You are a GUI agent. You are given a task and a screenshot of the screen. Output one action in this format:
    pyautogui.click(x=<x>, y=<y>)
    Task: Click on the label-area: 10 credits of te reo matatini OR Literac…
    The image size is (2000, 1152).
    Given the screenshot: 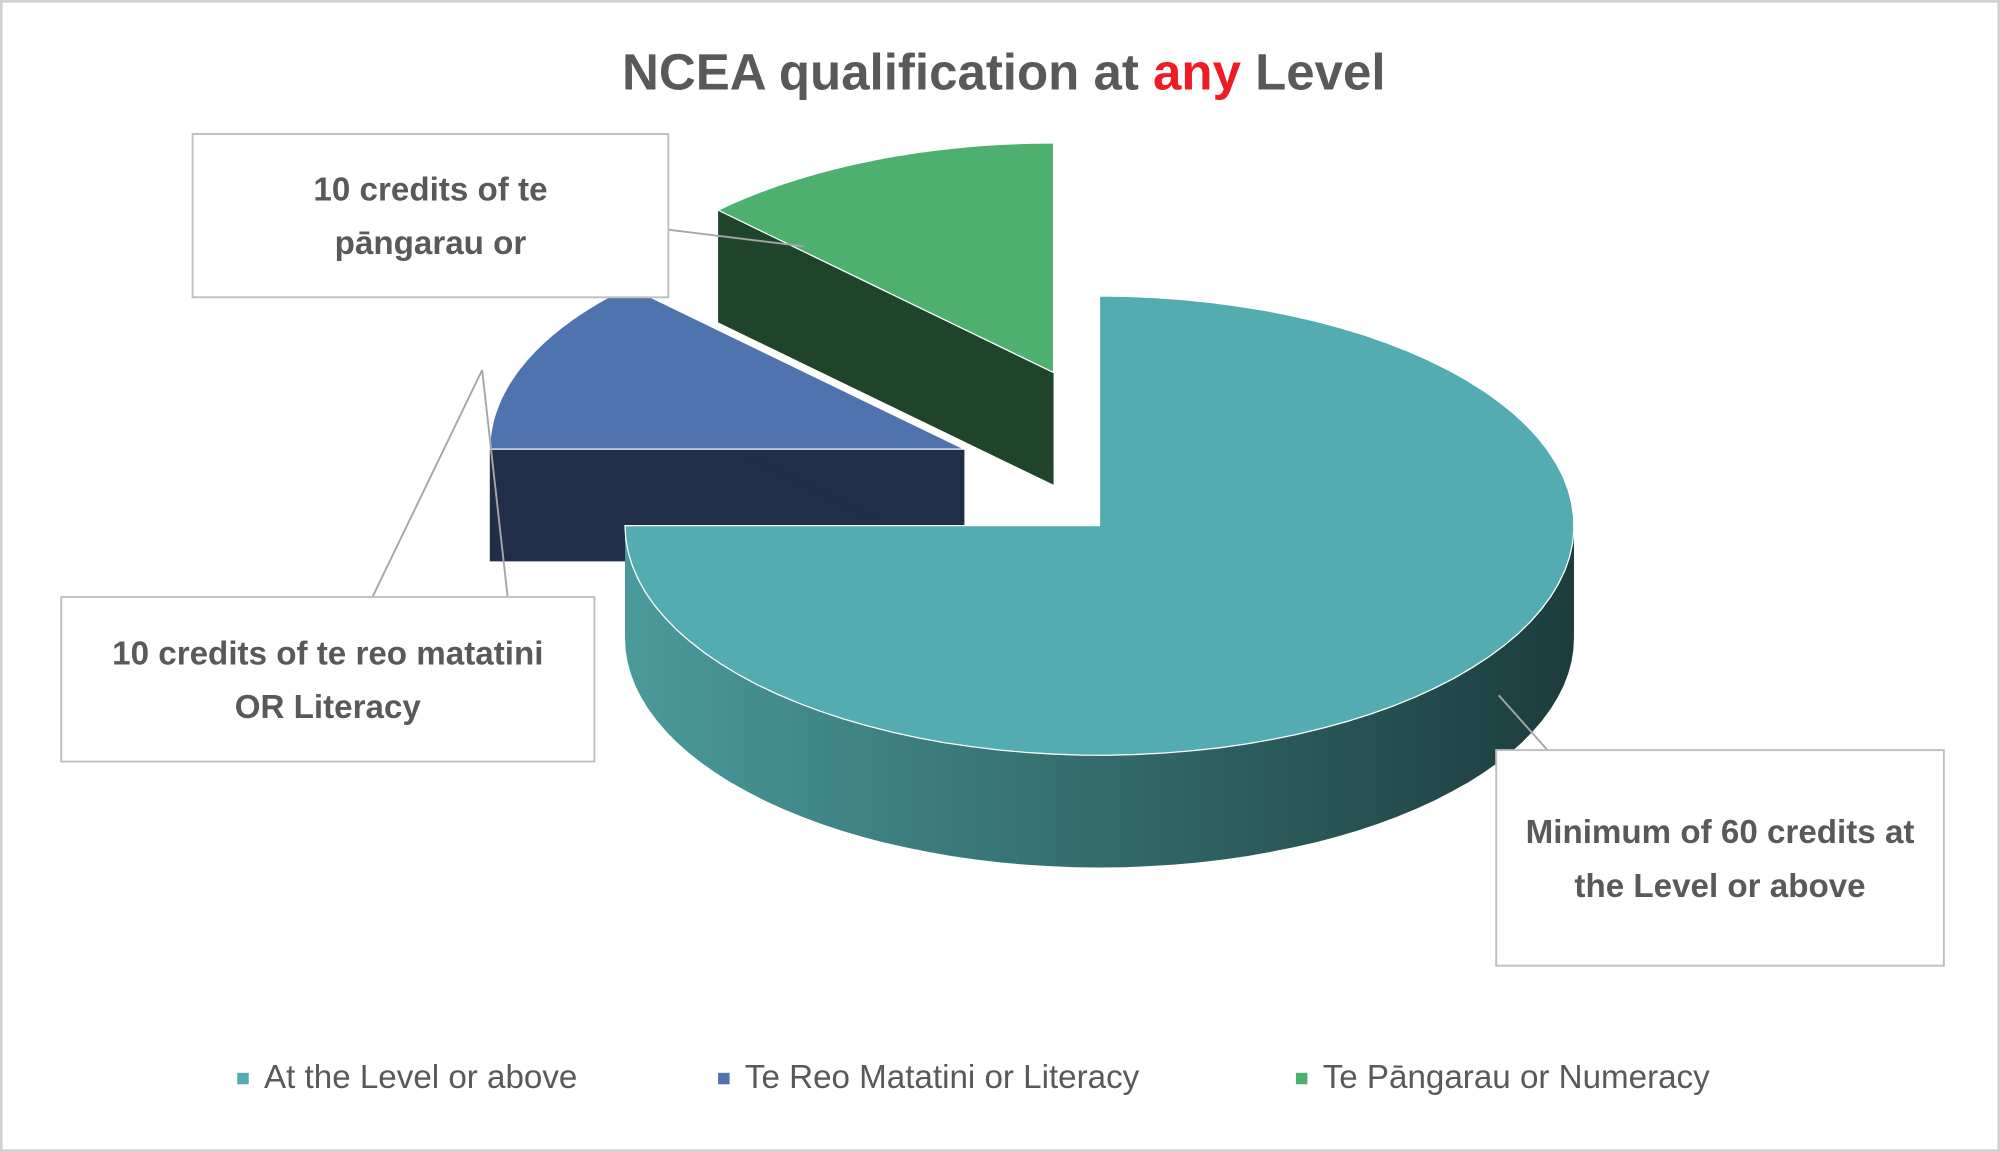 What is the action you would take?
    pyautogui.click(x=327, y=679)
    